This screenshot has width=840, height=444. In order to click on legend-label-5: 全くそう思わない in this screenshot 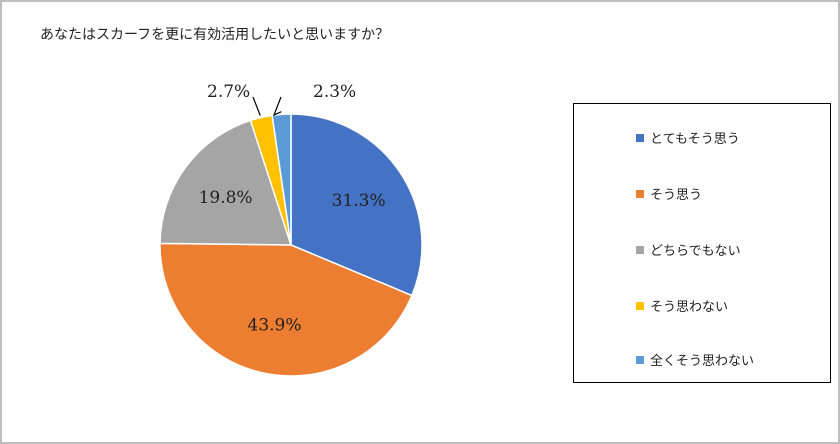, I will do `click(702, 361)`.